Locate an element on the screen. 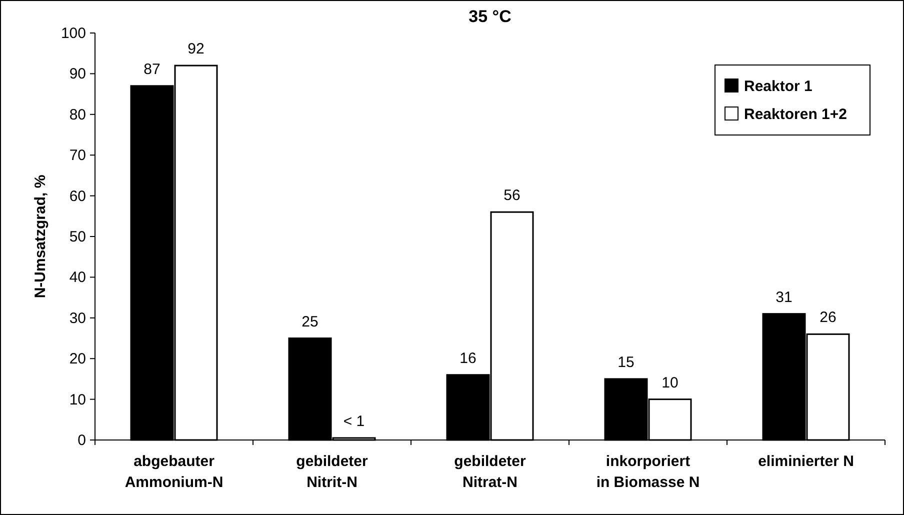 The image size is (904, 515). y-tick-label: 40 is located at coordinates (77, 277).